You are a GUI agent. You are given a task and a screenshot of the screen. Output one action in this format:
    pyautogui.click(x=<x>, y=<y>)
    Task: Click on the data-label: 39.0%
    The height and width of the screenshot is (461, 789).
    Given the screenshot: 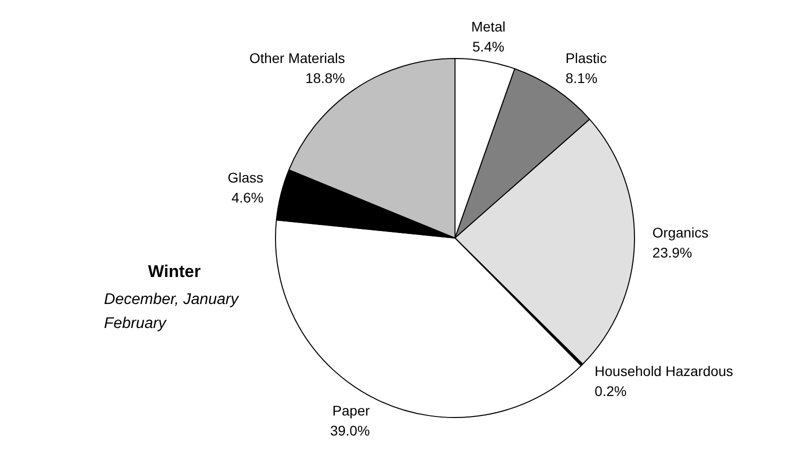 What is the action you would take?
    pyautogui.click(x=350, y=430)
    